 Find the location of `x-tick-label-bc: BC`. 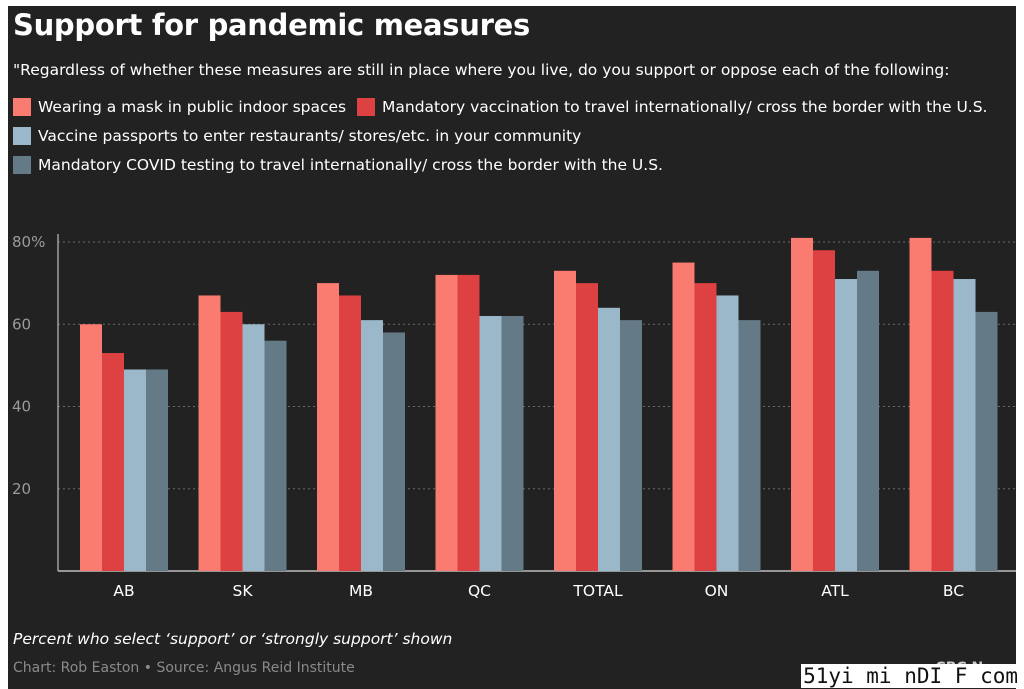

x-tick-label-bc: BC is located at coordinates (953, 591).